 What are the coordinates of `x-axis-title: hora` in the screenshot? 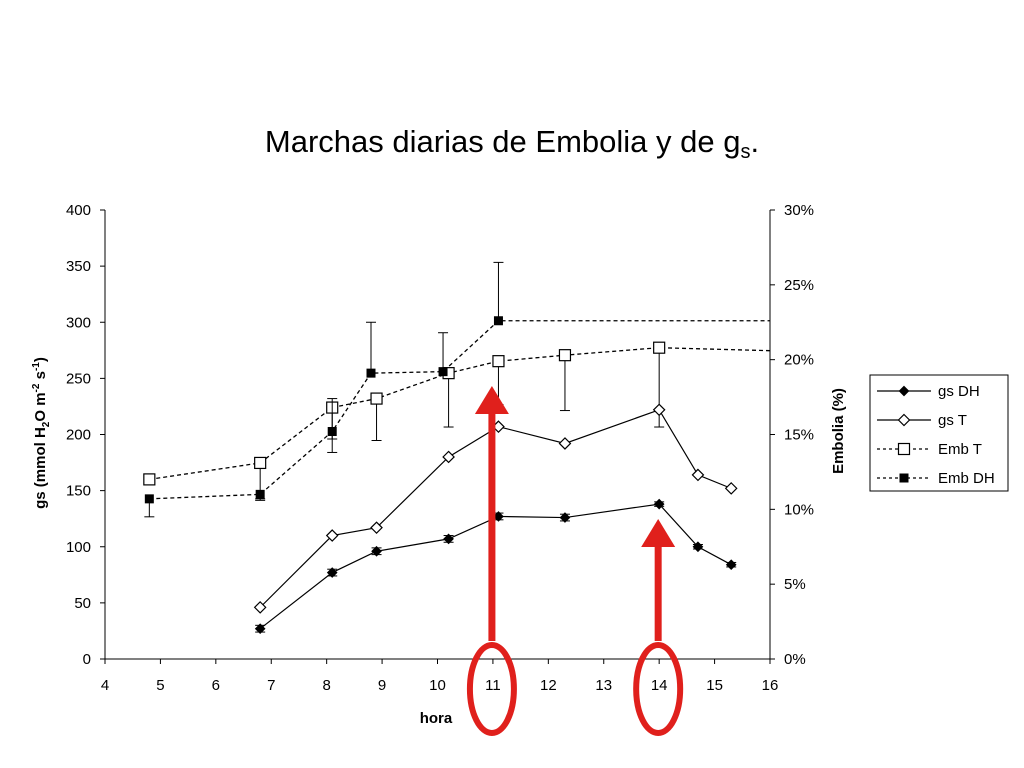 It's located at (436, 718).